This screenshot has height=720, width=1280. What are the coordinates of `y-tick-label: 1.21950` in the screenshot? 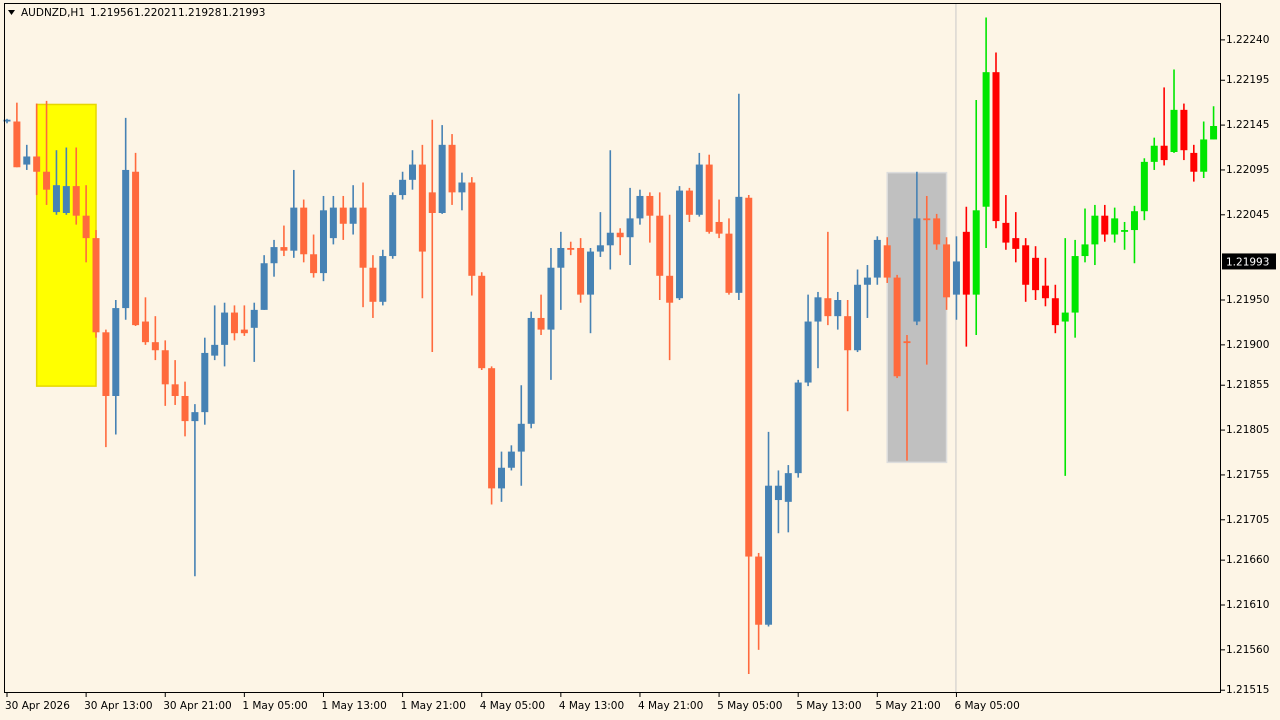 It's located at (1247, 300).